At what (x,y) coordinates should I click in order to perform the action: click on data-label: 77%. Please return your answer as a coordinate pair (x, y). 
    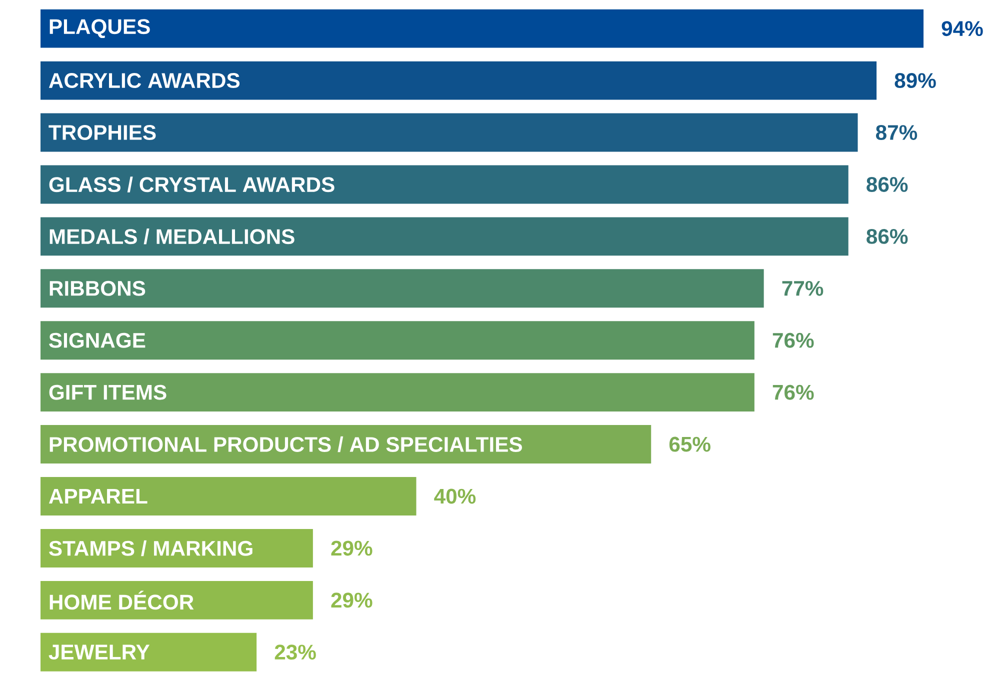
    Looking at the image, I should click on (803, 288).